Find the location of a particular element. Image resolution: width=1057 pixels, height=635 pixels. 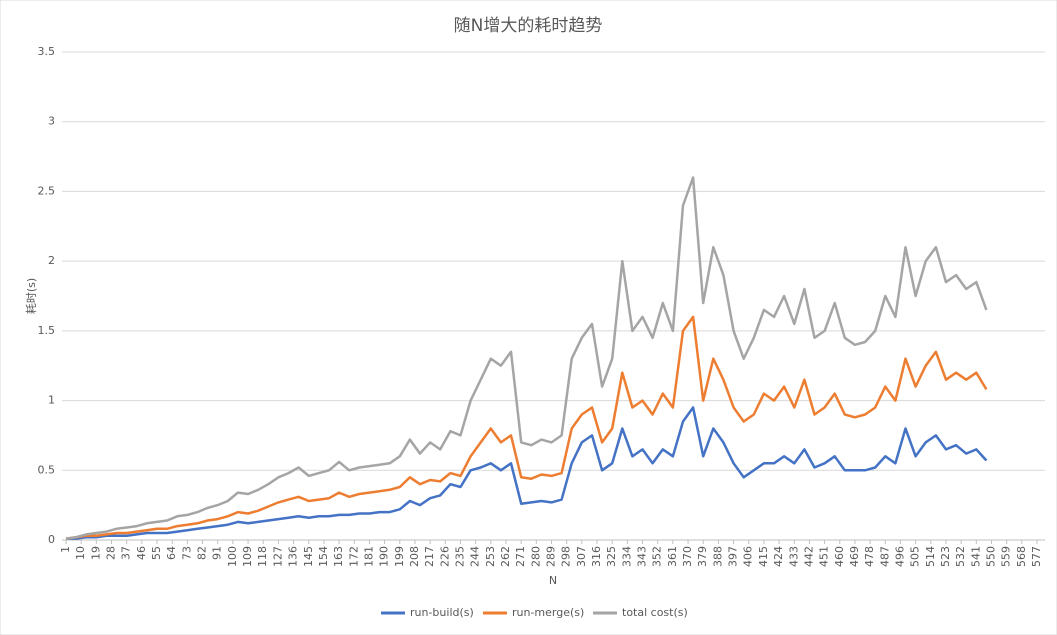

x-tick-label: 226 is located at coordinates (444, 556).